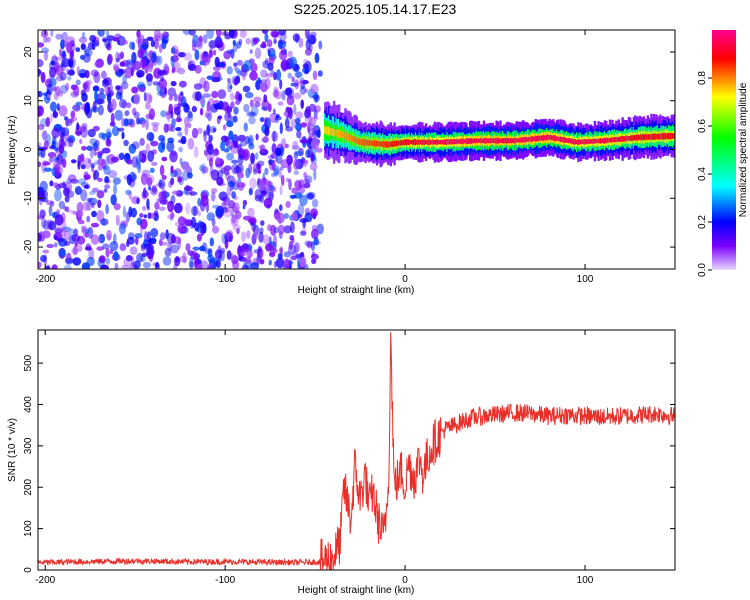  Describe the element at coordinates (28, 101) in the screenshot. I see `y-tick-label: 10` at that location.